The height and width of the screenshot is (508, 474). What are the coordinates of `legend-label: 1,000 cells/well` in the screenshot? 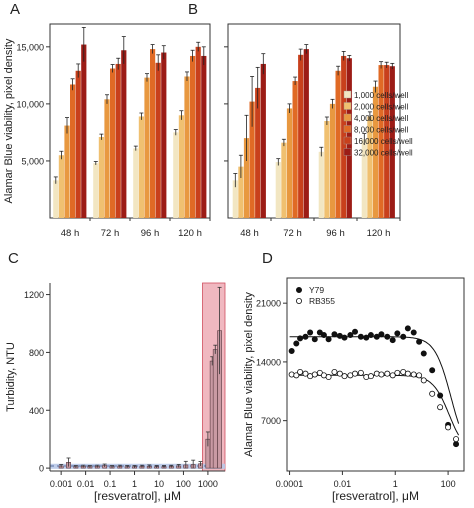 It's located at (381, 95).